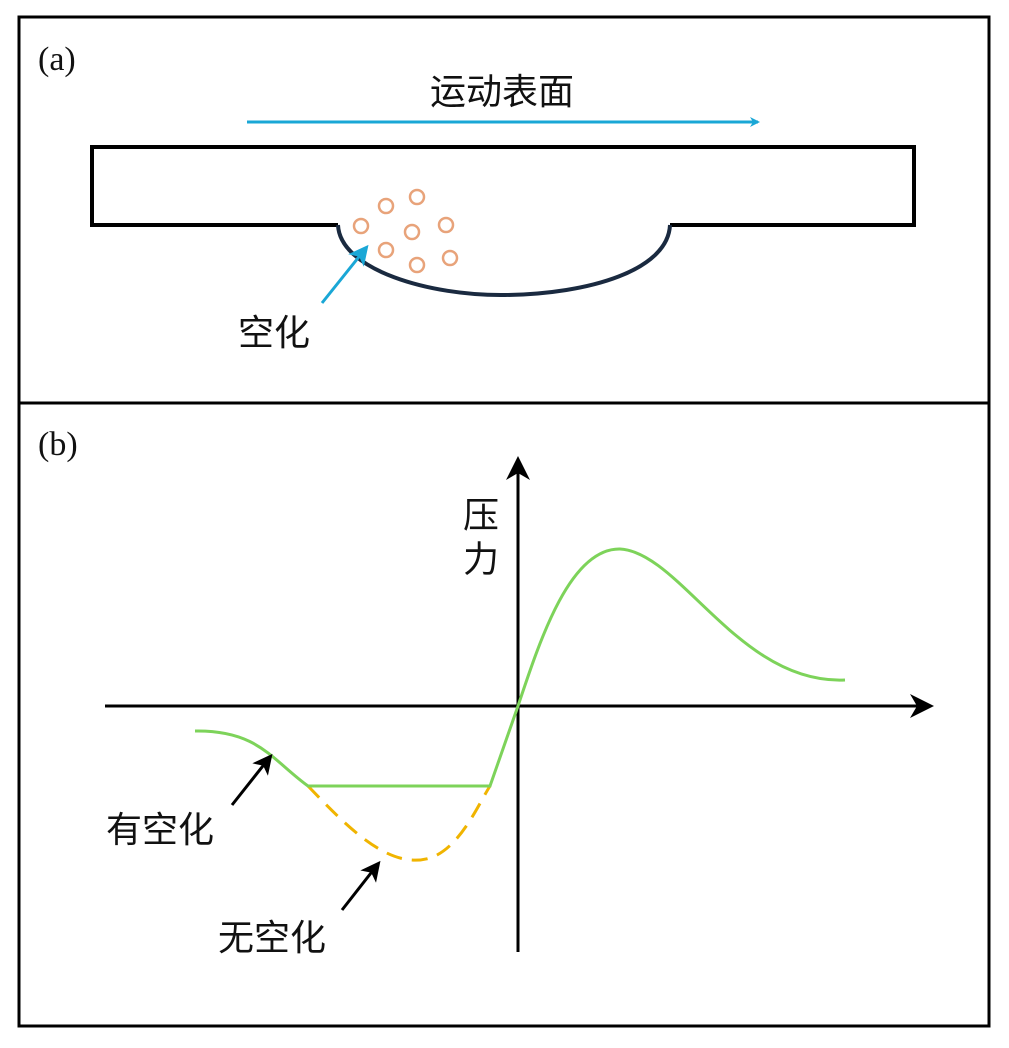  What do you see at coordinates (360, 885) in the screenshot?
I see `no-cavitation-pointer` at bounding box center [360, 885].